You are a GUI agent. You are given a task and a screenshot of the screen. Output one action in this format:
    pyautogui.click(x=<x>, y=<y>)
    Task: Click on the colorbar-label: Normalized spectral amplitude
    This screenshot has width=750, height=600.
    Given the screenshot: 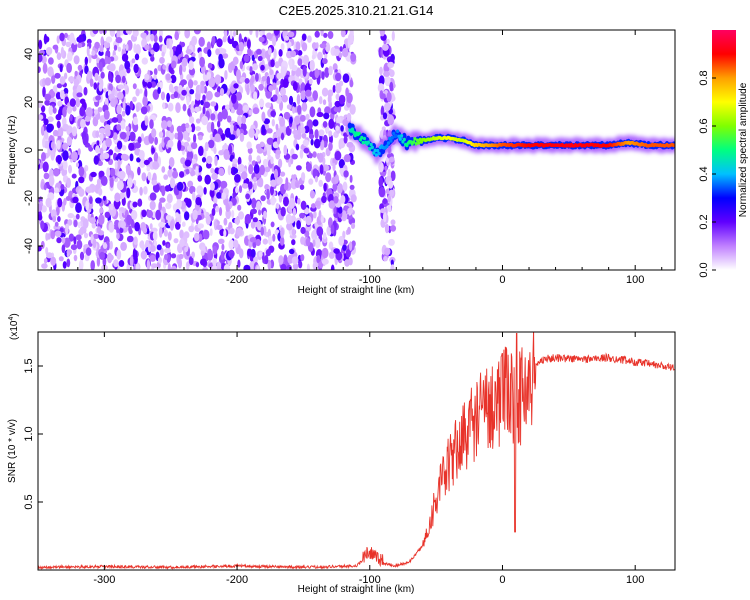 What is the action you would take?
    pyautogui.click(x=743, y=149)
    